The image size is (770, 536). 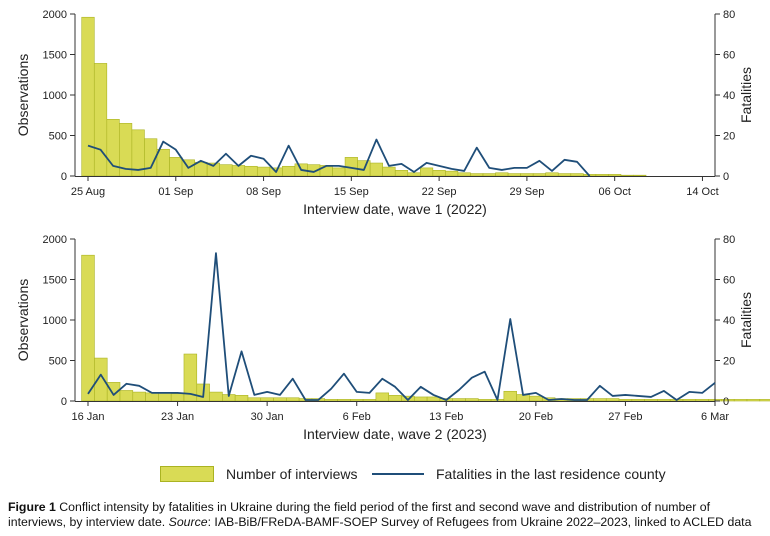 I want to click on chart2-xlabel: Interview date, wave 2 (2023), so click(x=395, y=434).